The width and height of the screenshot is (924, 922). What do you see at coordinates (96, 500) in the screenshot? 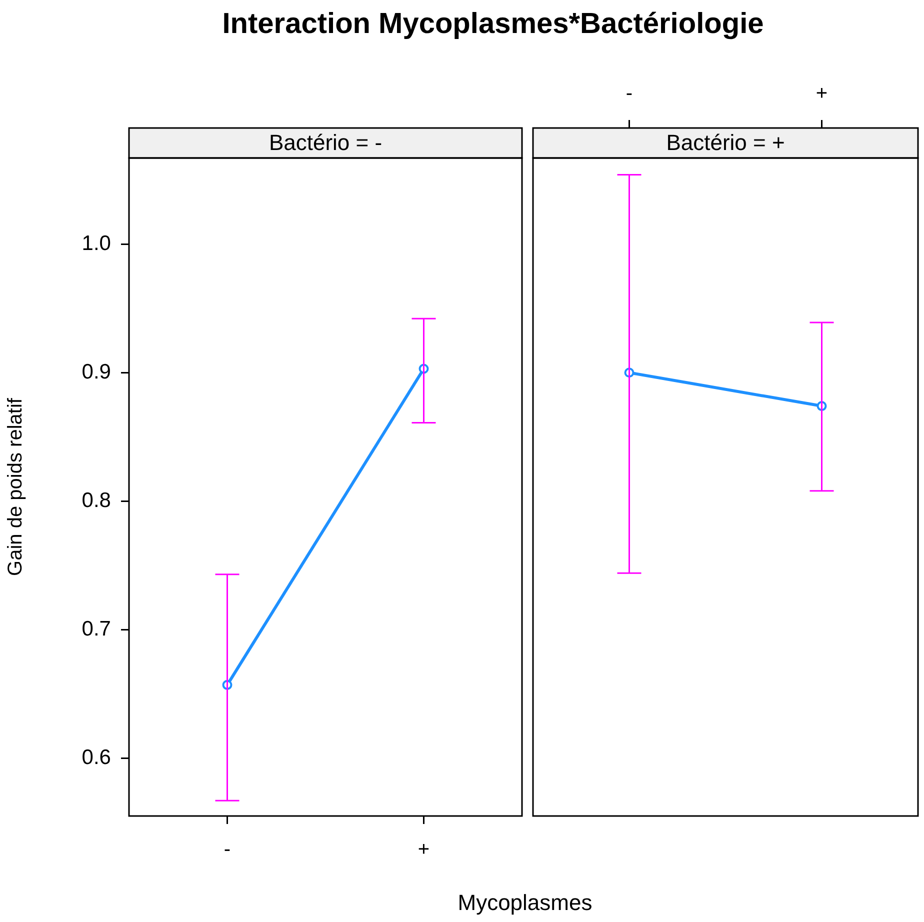
I see `y-tick-label: 0.8` at bounding box center [96, 500].